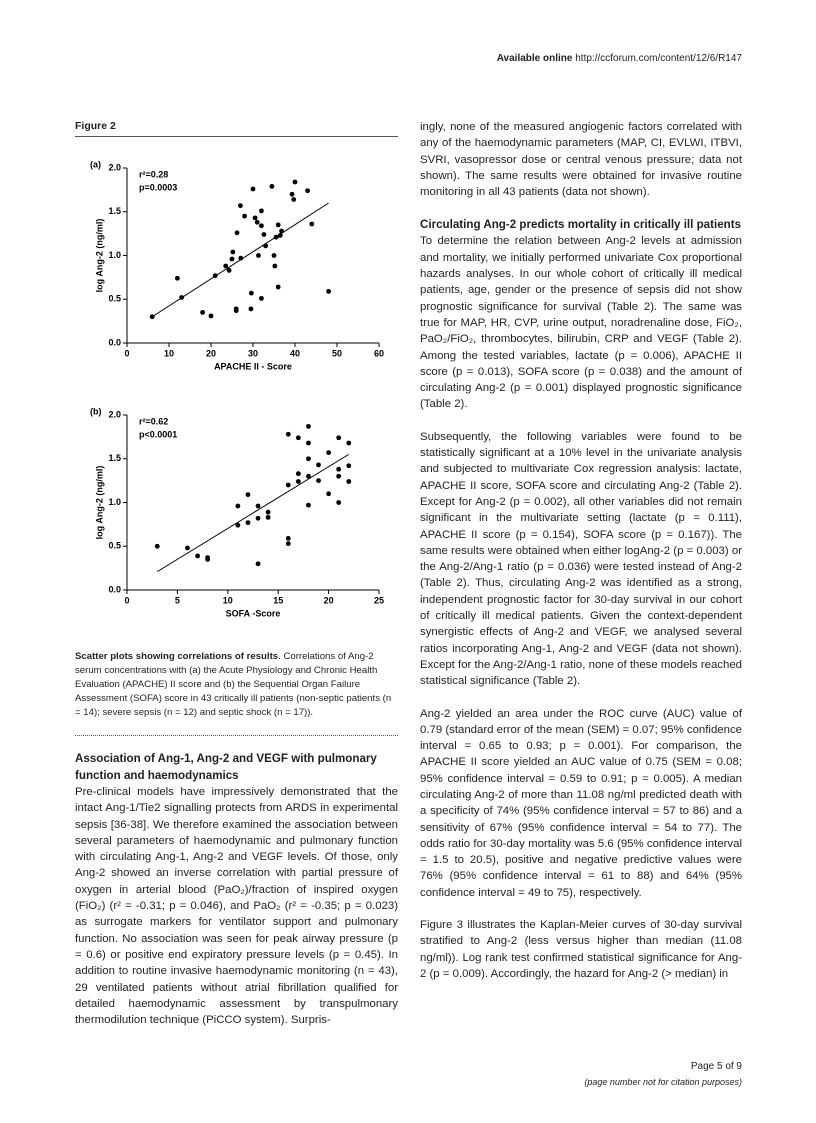 Image resolution: width=816 pixels, height=1123 pixels. I want to click on x-tick-label: 40, so click(295, 353).